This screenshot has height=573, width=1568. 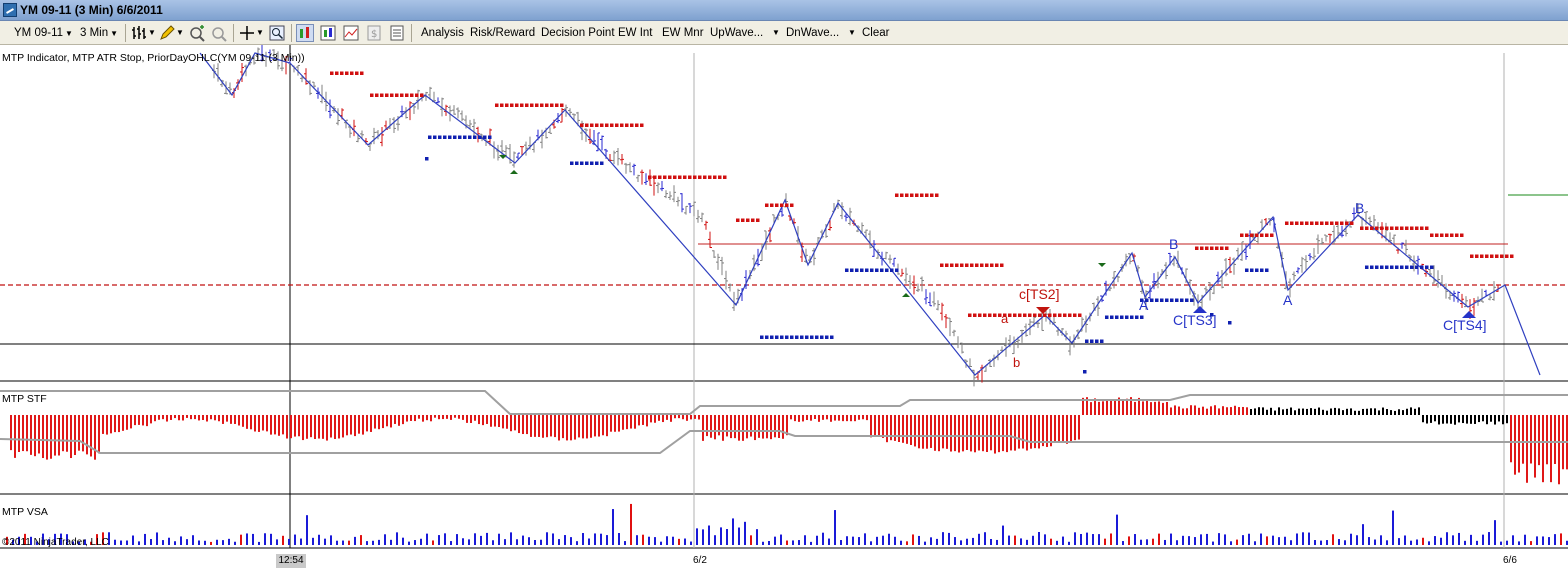 I want to click on indicators-icon, so click(x=305, y=33).